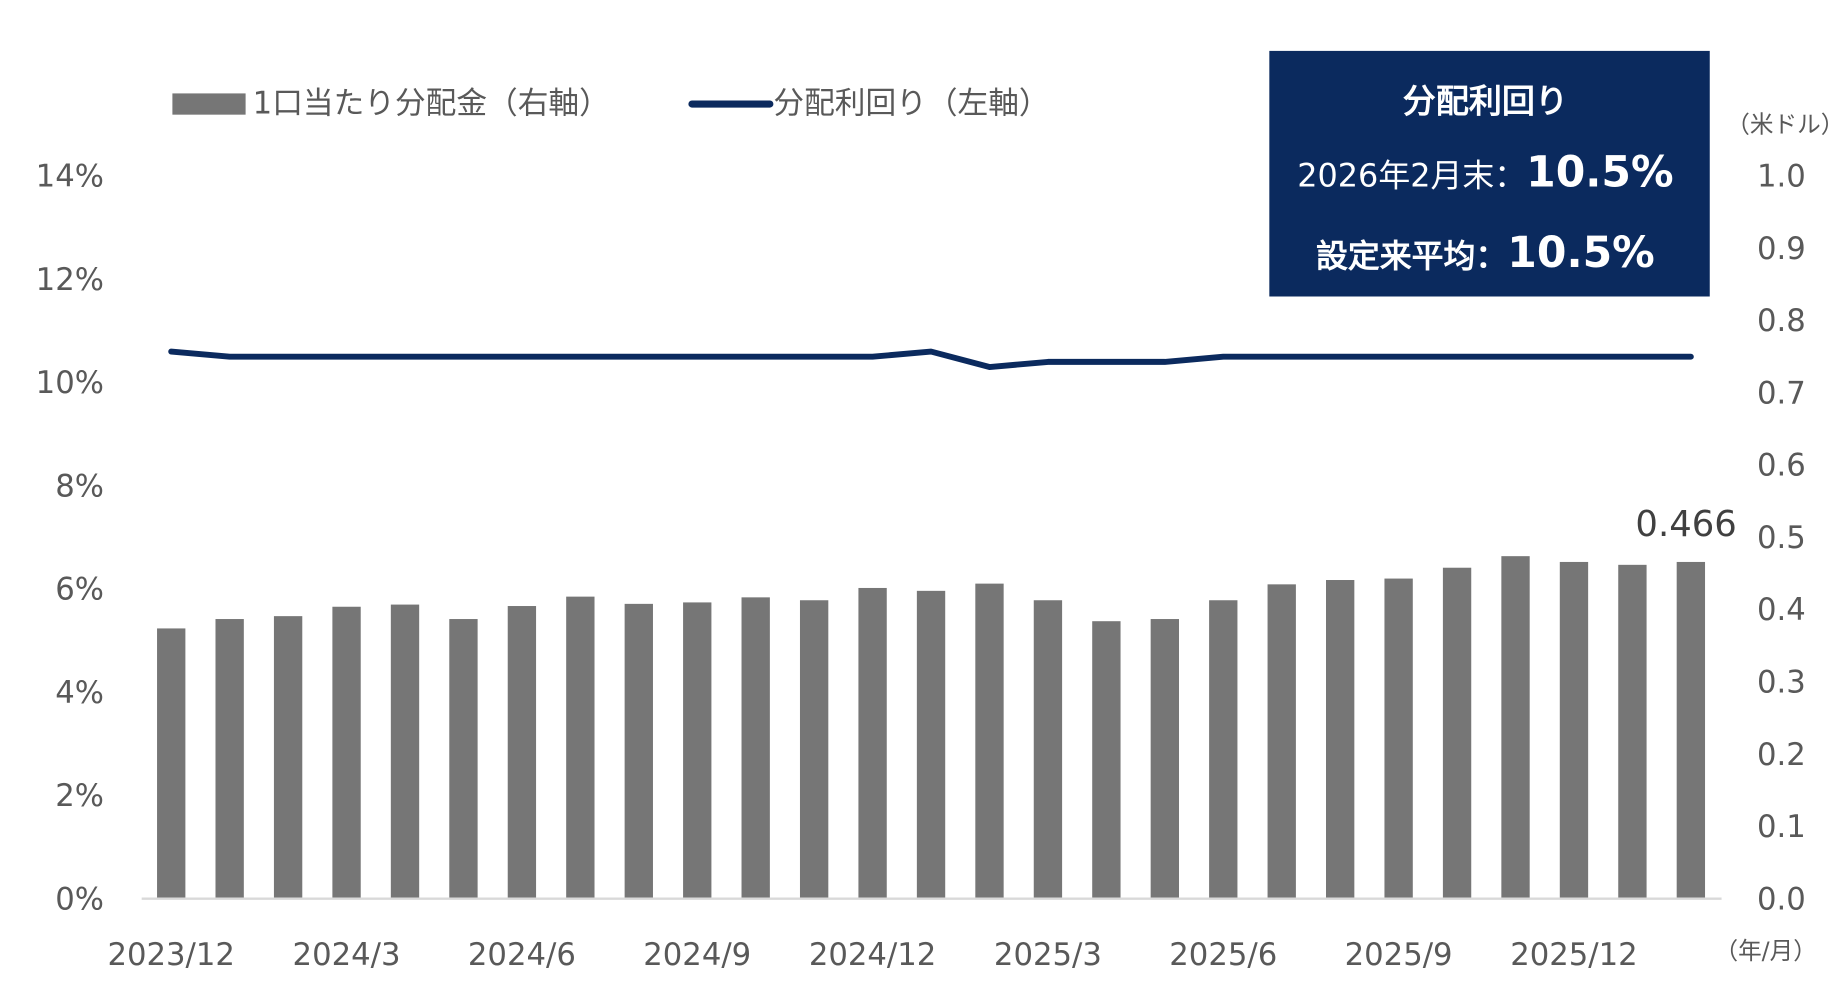  Describe the element at coordinates (1485, 100) in the screenshot. I see `infobox-title: 分配利回り` at that location.